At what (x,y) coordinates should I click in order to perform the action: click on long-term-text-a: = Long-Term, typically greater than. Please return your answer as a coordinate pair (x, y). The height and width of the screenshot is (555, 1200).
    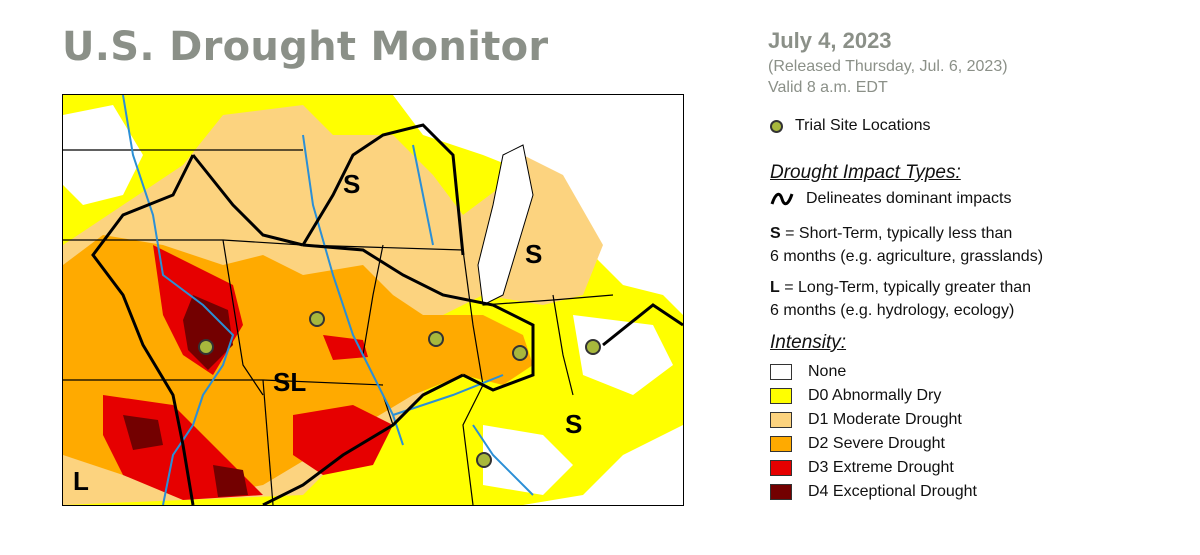
    Looking at the image, I should click on (905, 287).